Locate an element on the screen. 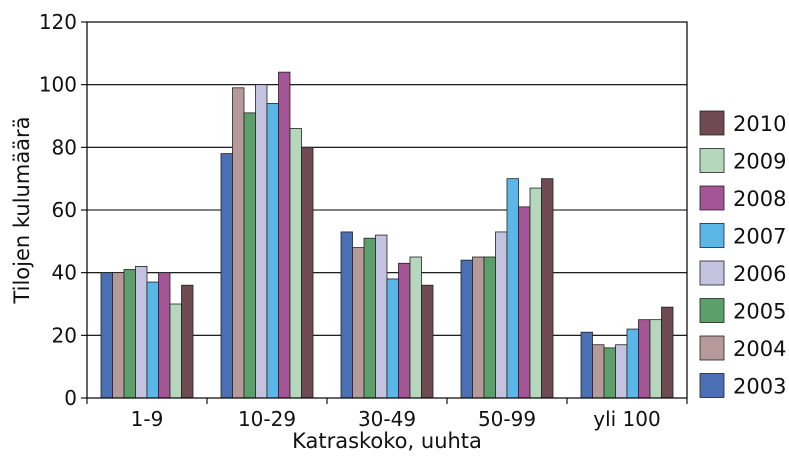  legend-swatch-2005 is located at coordinates (712, 310).